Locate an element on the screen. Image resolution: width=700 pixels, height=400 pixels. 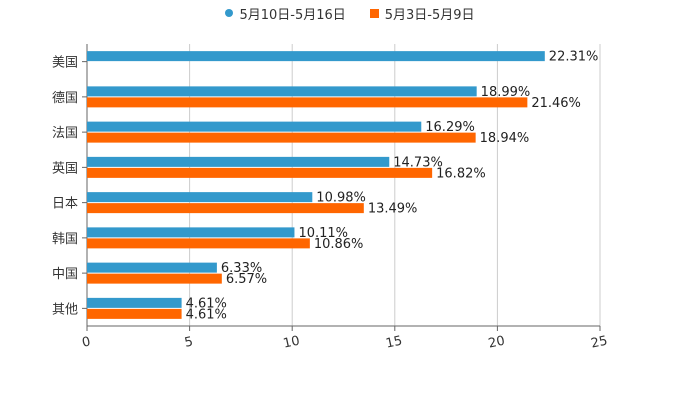
category-label-0: 美国 is located at coordinates (65, 63).